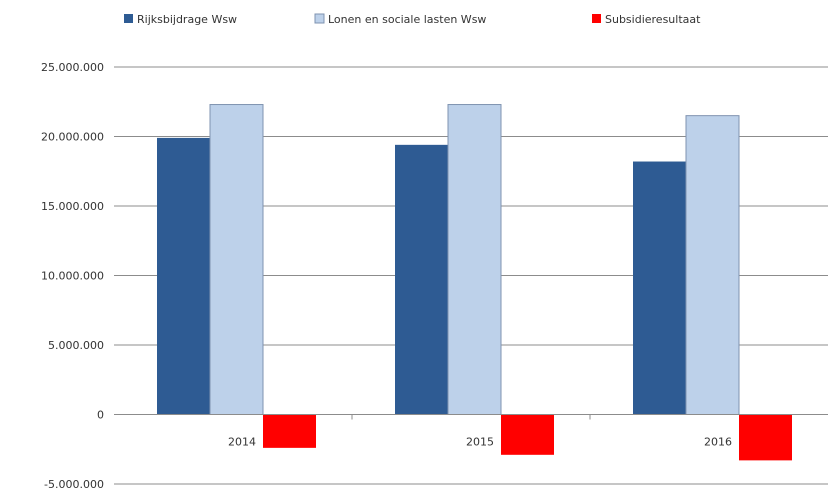 This screenshot has width=832, height=493. Describe the element at coordinates (480, 442) in the screenshot. I see `x-tick-label: 2015` at that location.